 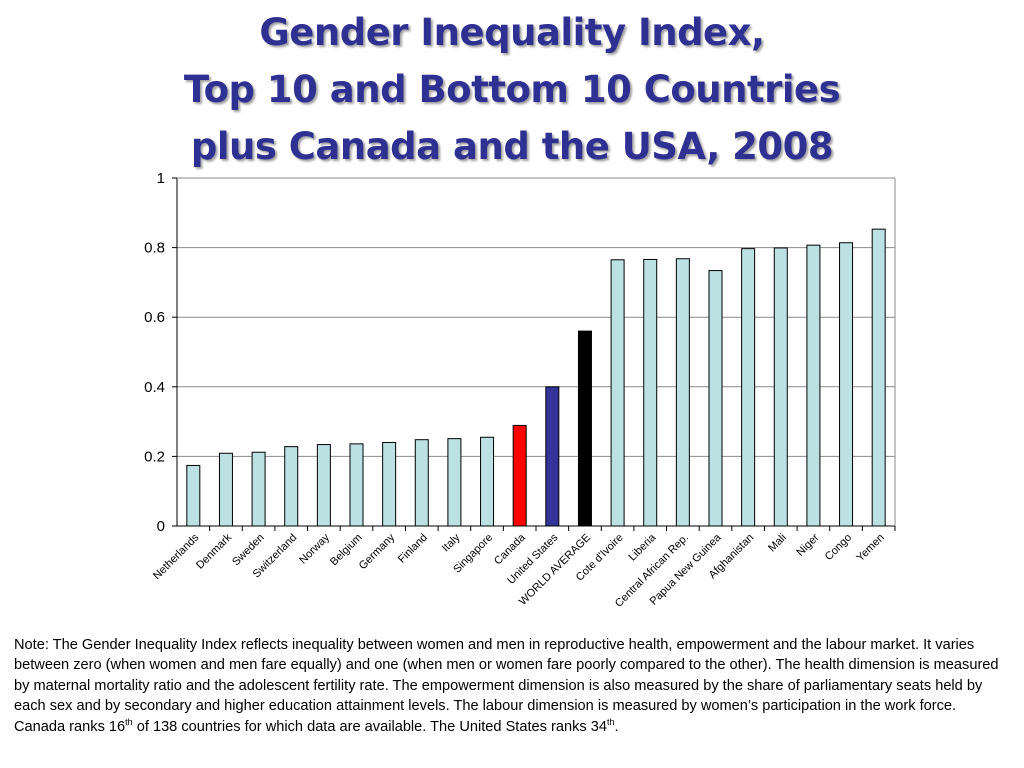 I want to click on y-tick-label: 0.4, so click(x=154, y=387).